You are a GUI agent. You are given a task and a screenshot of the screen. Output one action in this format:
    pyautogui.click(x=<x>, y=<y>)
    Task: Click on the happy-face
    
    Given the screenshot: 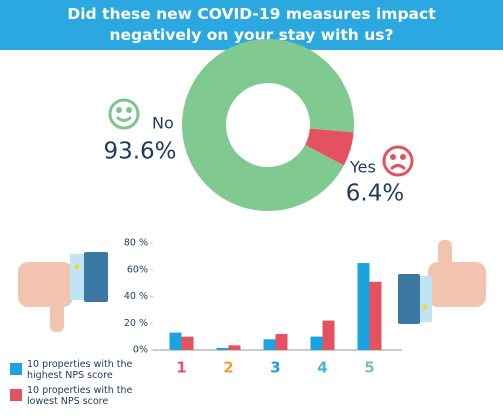 What is the action you would take?
    pyautogui.click(x=124, y=114)
    